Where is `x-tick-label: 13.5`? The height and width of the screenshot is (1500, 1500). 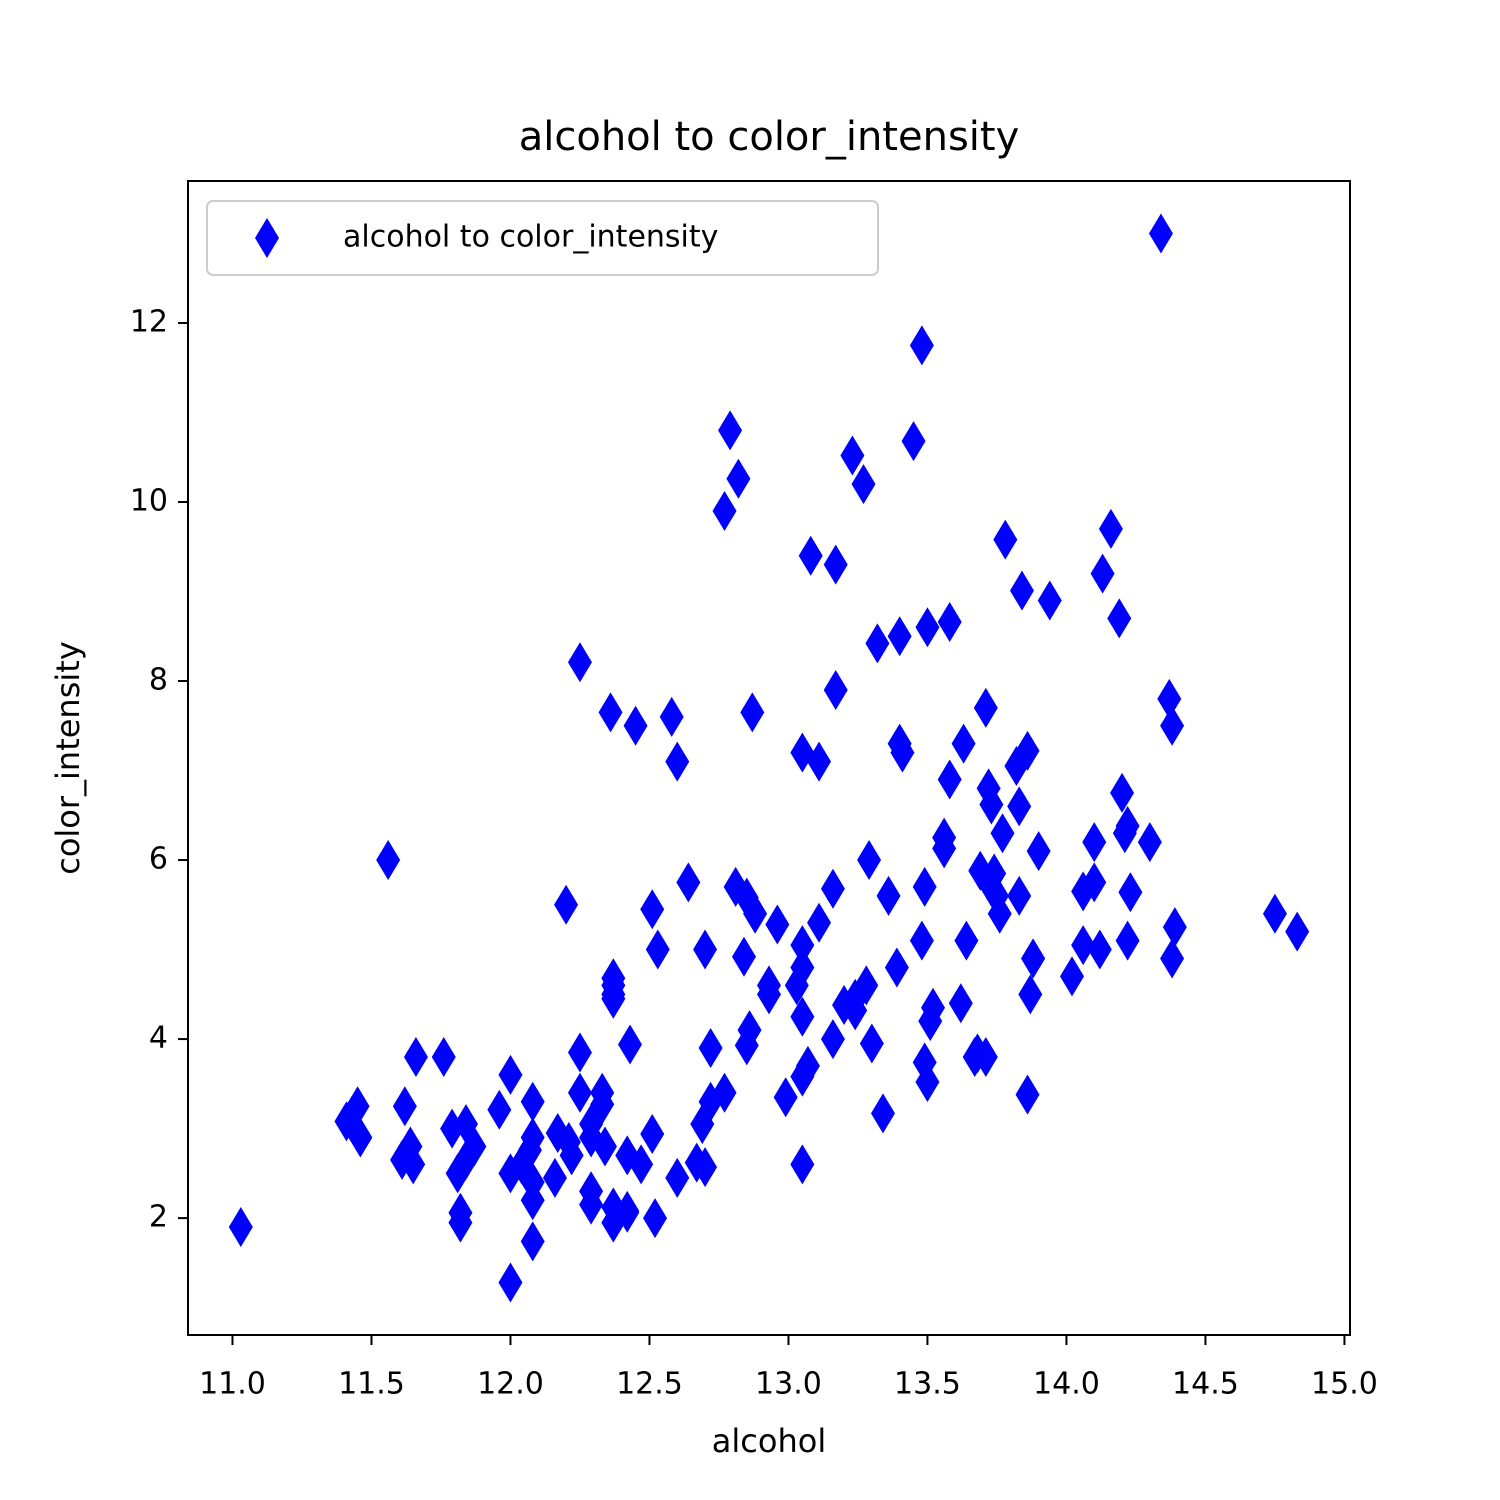 x-tick-label: 13.5 is located at coordinates (927, 1384).